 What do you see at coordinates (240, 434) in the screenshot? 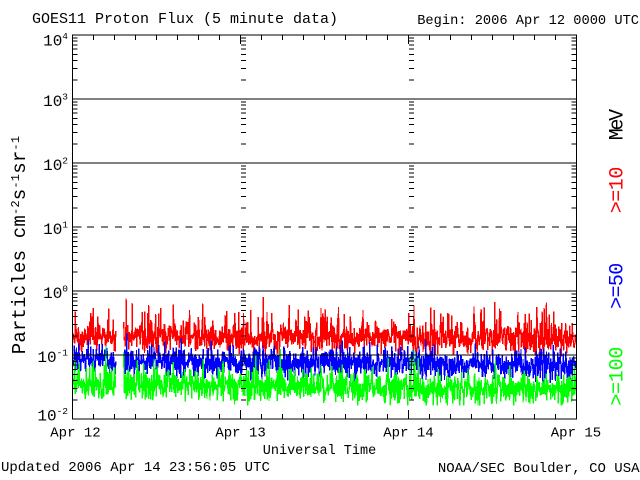
I see `svg-text: Apr 13` at bounding box center [240, 434].